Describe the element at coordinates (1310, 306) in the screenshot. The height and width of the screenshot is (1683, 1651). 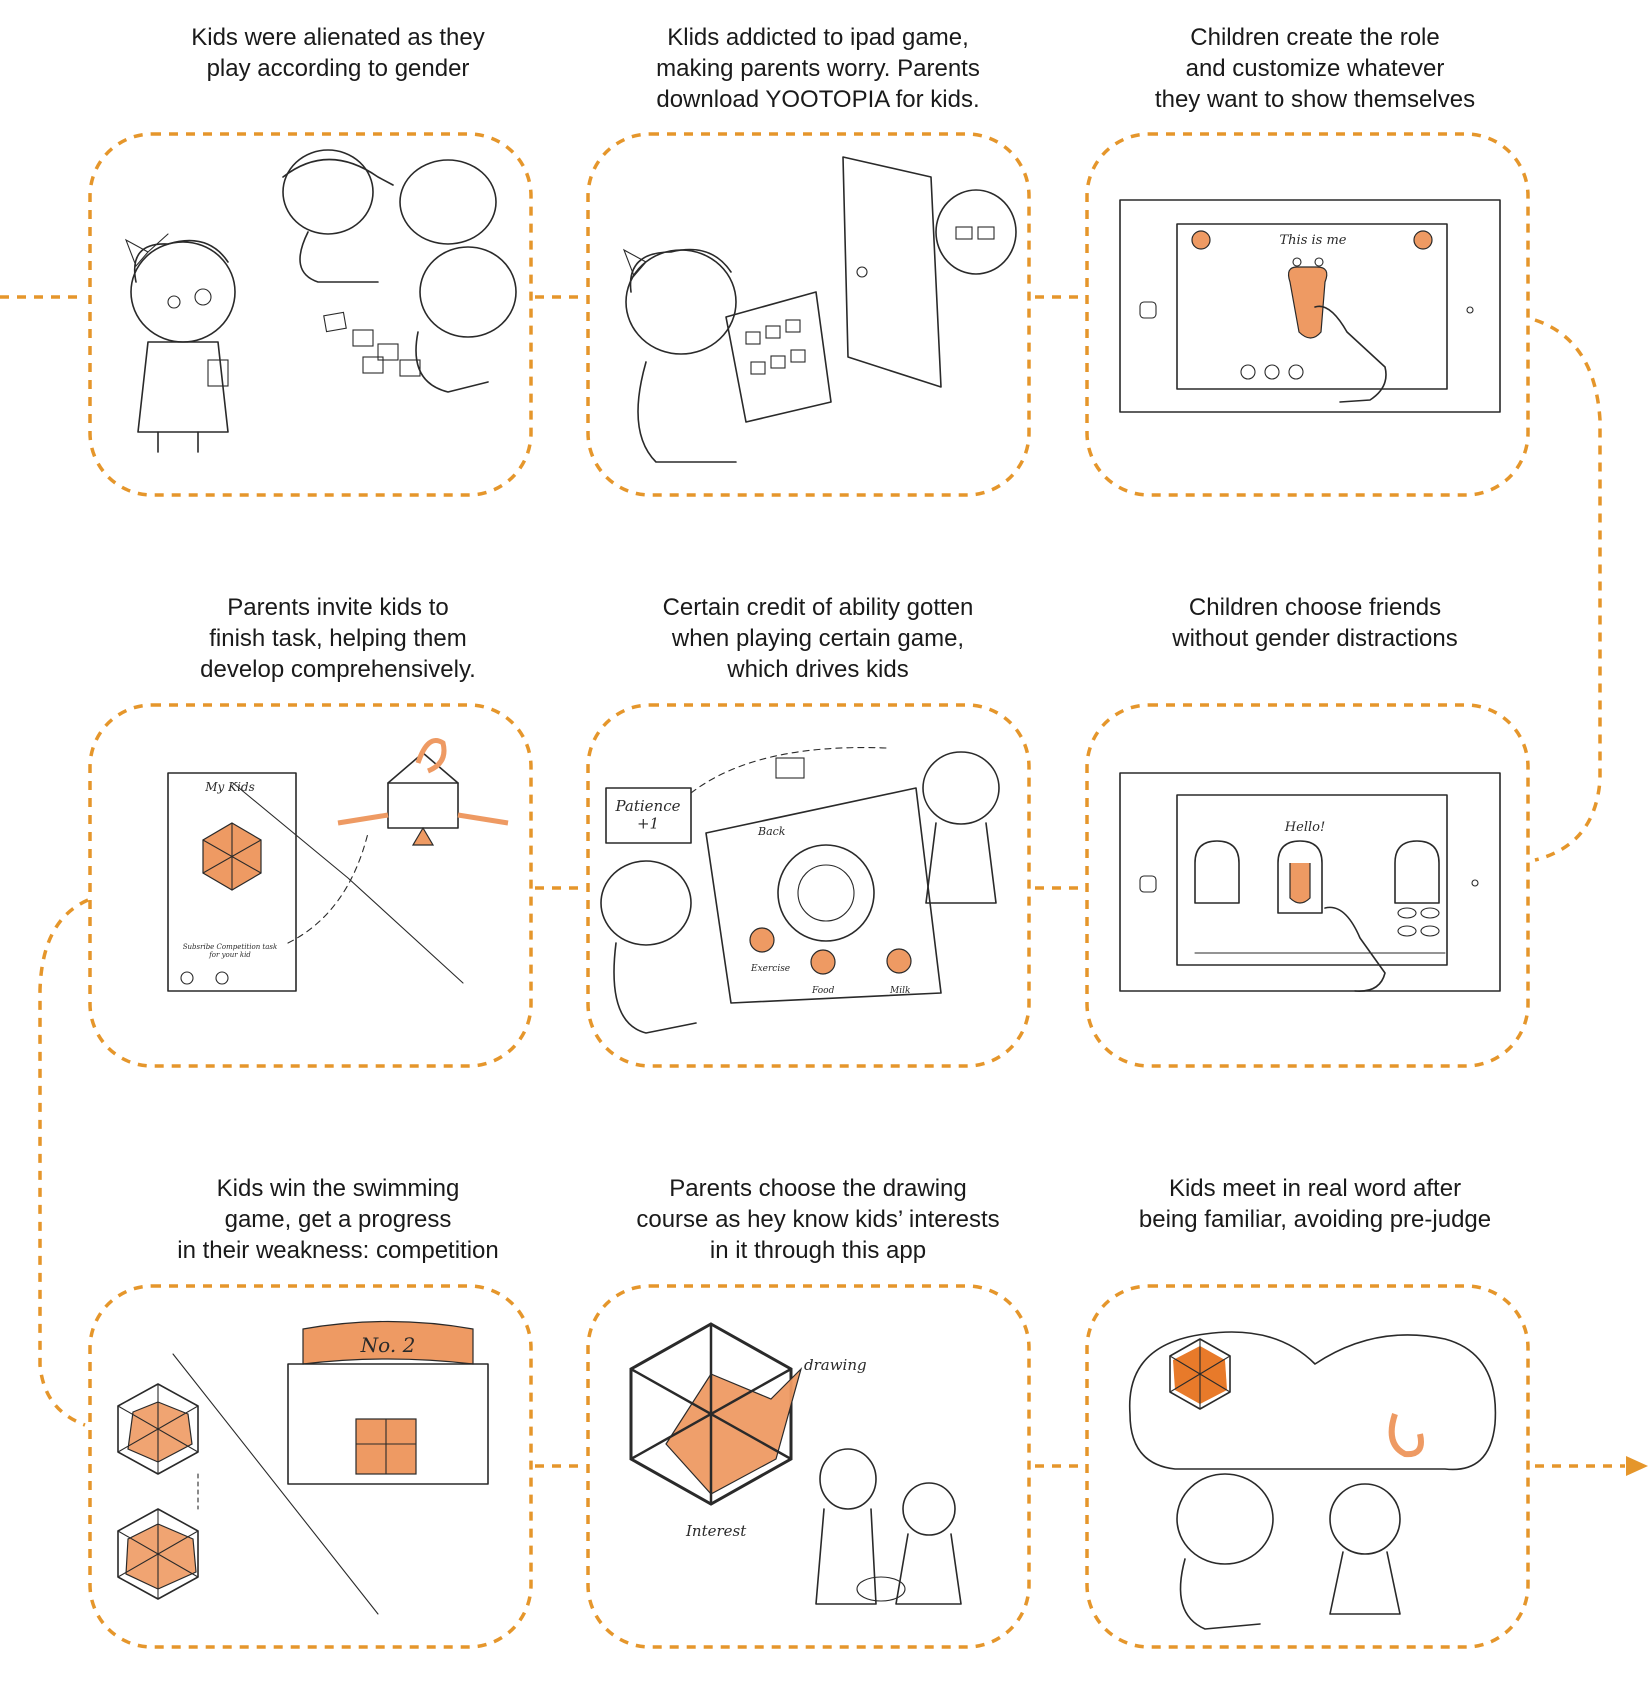
I see `tablet-create-role-sketch: This is me` at that location.